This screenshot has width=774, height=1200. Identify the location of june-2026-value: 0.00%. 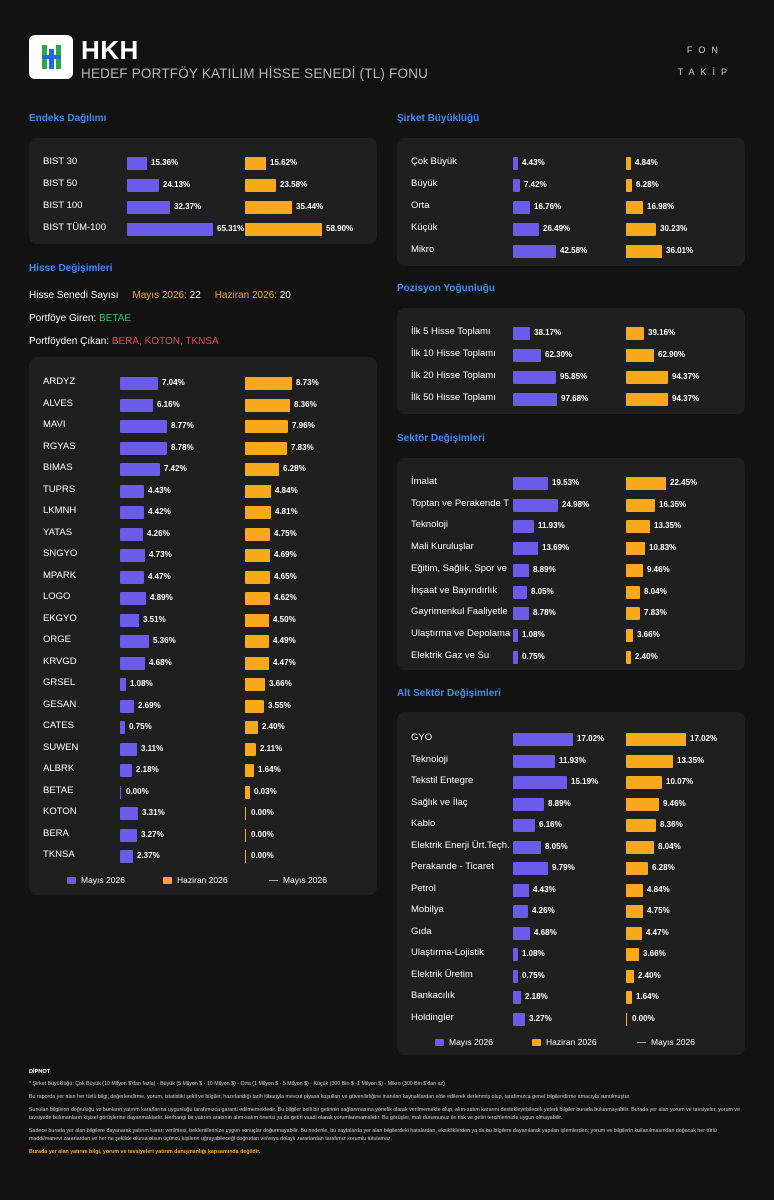
(262, 855).